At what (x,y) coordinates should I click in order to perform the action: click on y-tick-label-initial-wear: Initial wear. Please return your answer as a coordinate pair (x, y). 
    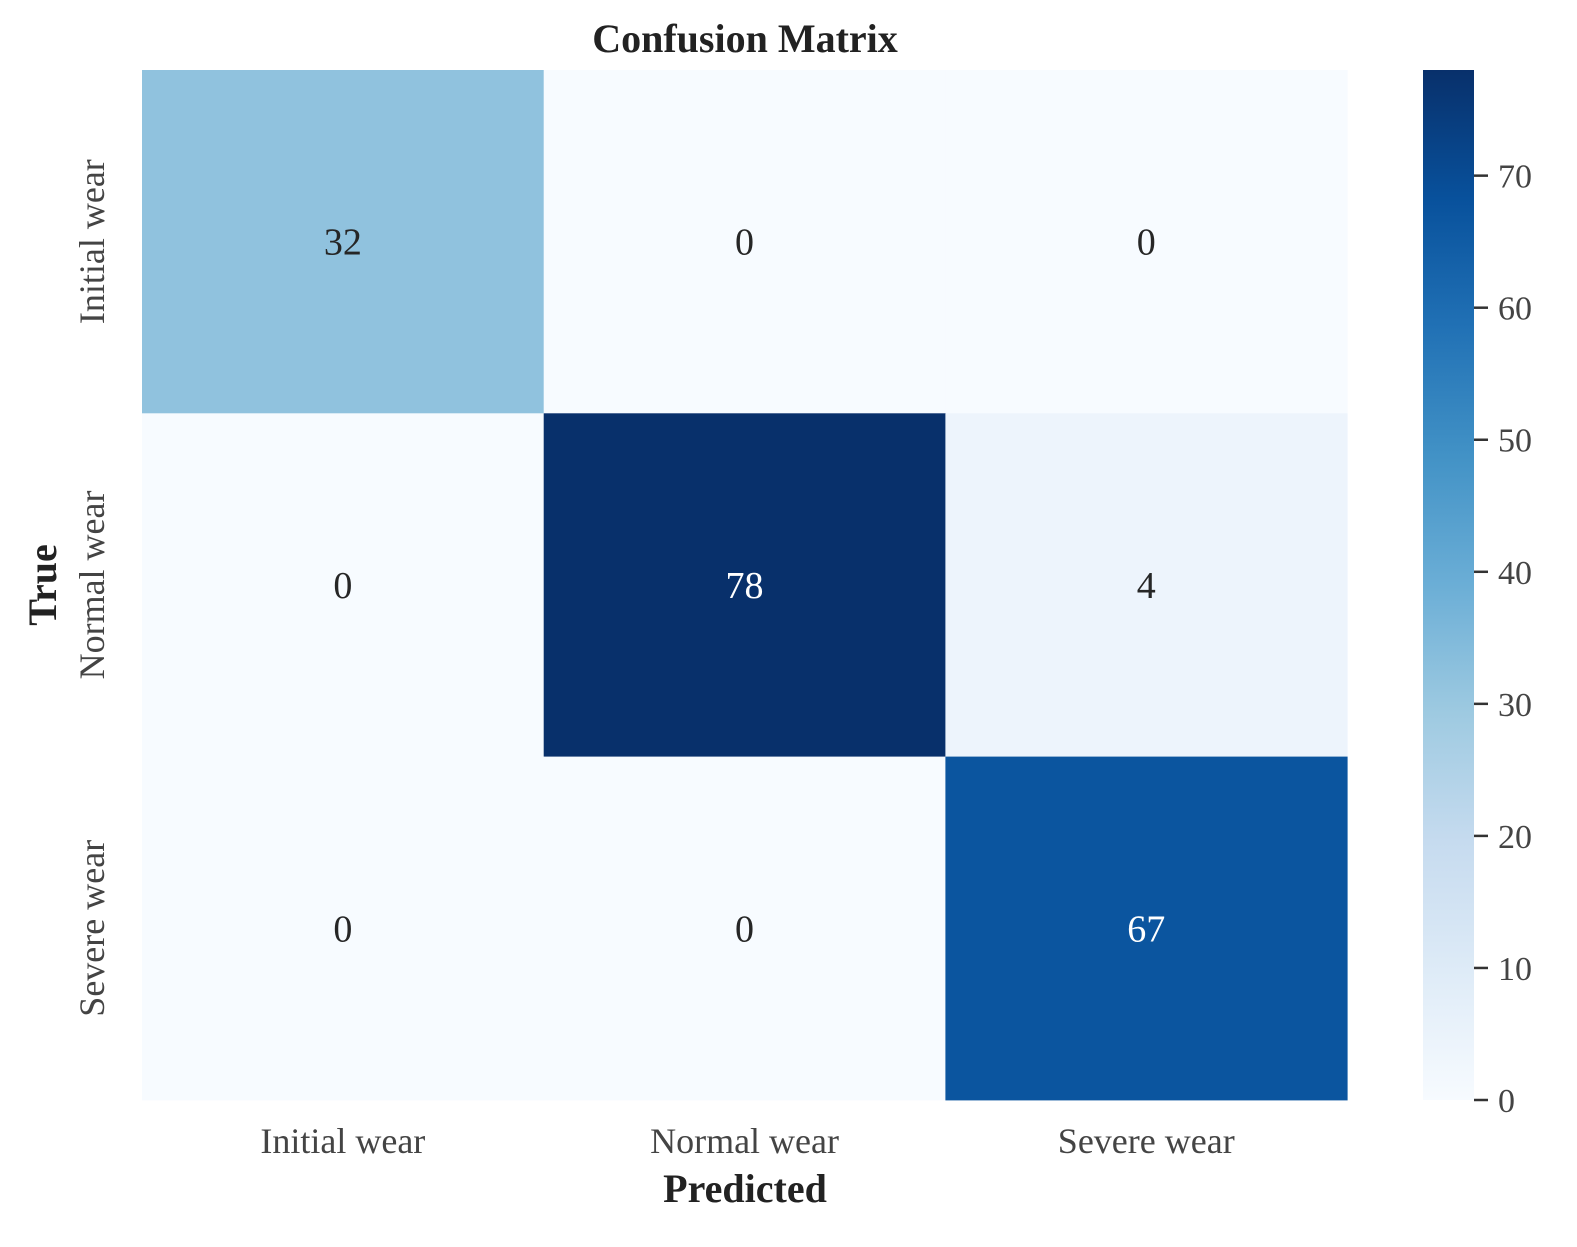
    Looking at the image, I should click on (92, 241).